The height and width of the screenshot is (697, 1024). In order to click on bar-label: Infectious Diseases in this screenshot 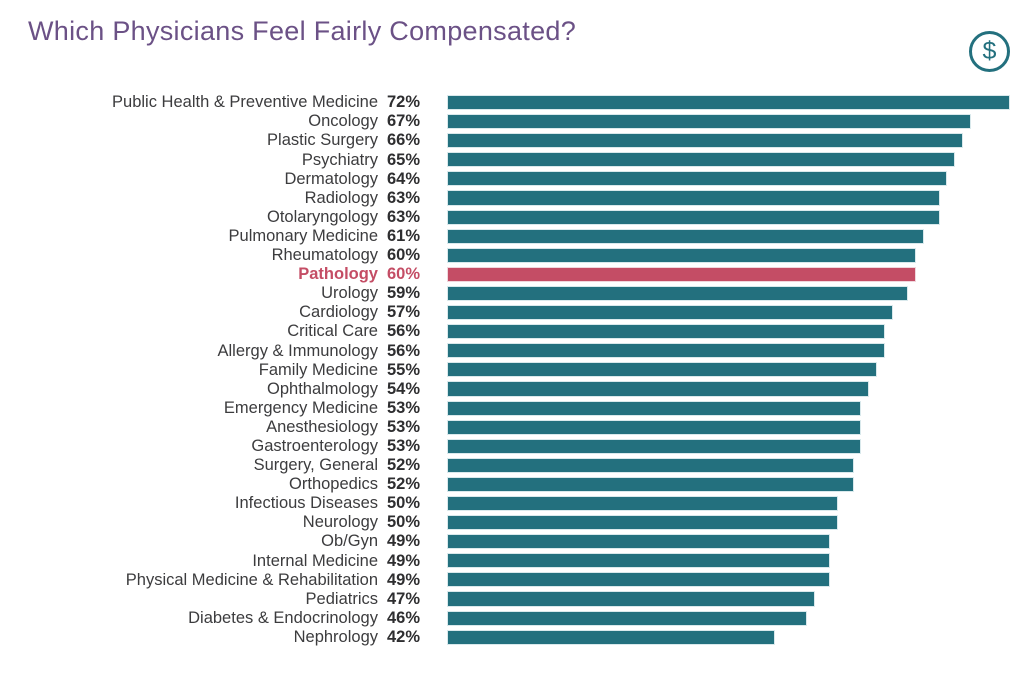, I will do `click(306, 503)`.